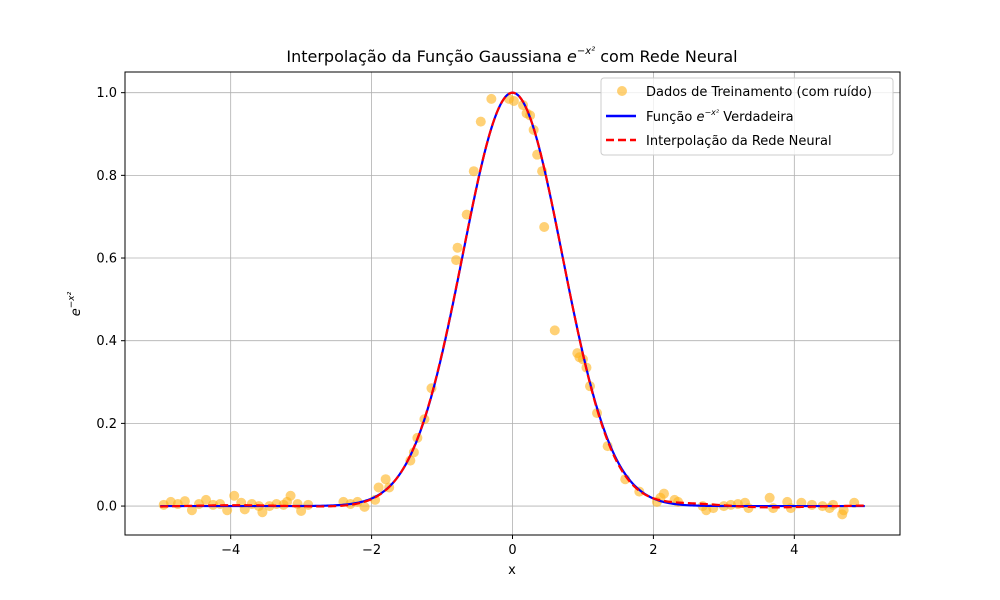 The height and width of the screenshot is (600, 1000). I want to click on y-axis-ticks: 0.0 0.2 0.4 0.6 0.8 1.0, so click(110, 300).